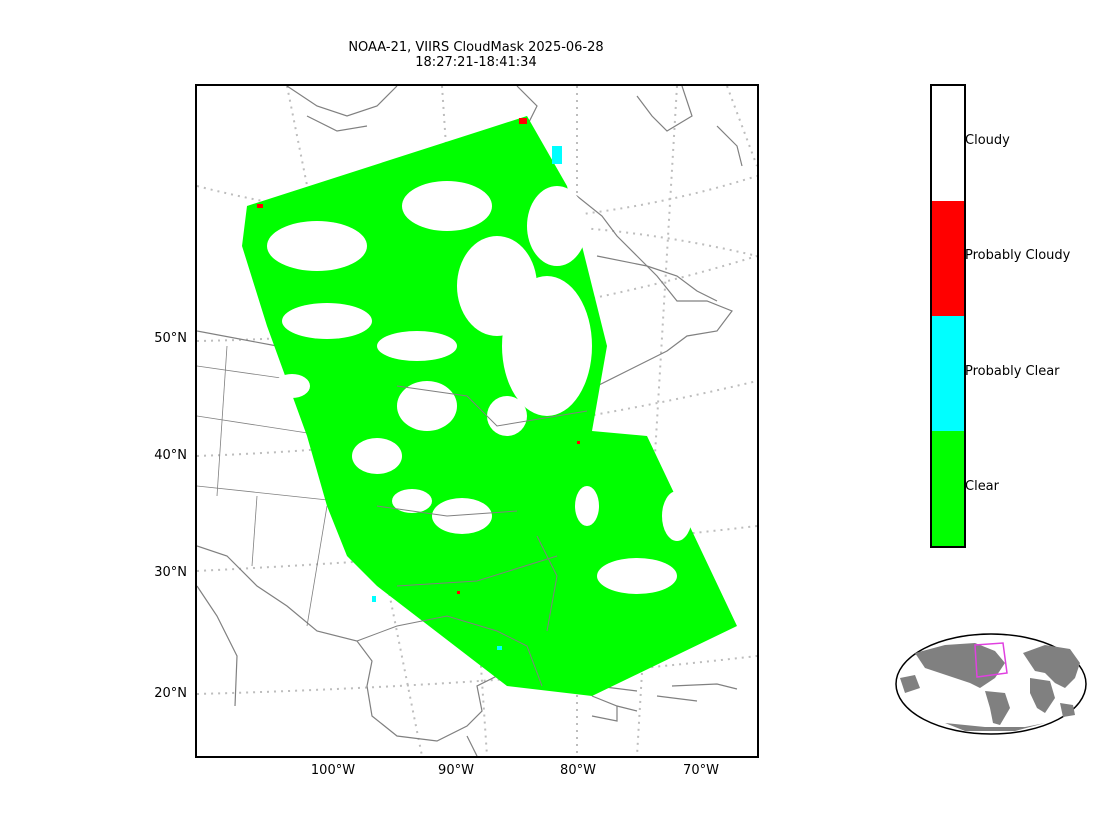  I want to click on legend-label-clear: Clear, so click(982, 486).